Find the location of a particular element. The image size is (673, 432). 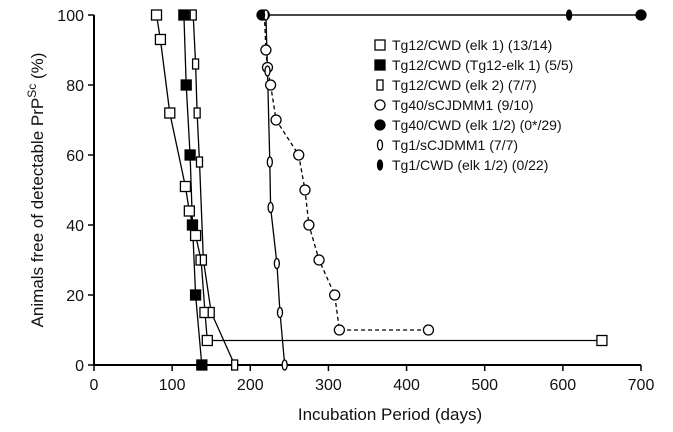

y-tick-label: 0 is located at coordinates (79, 366).